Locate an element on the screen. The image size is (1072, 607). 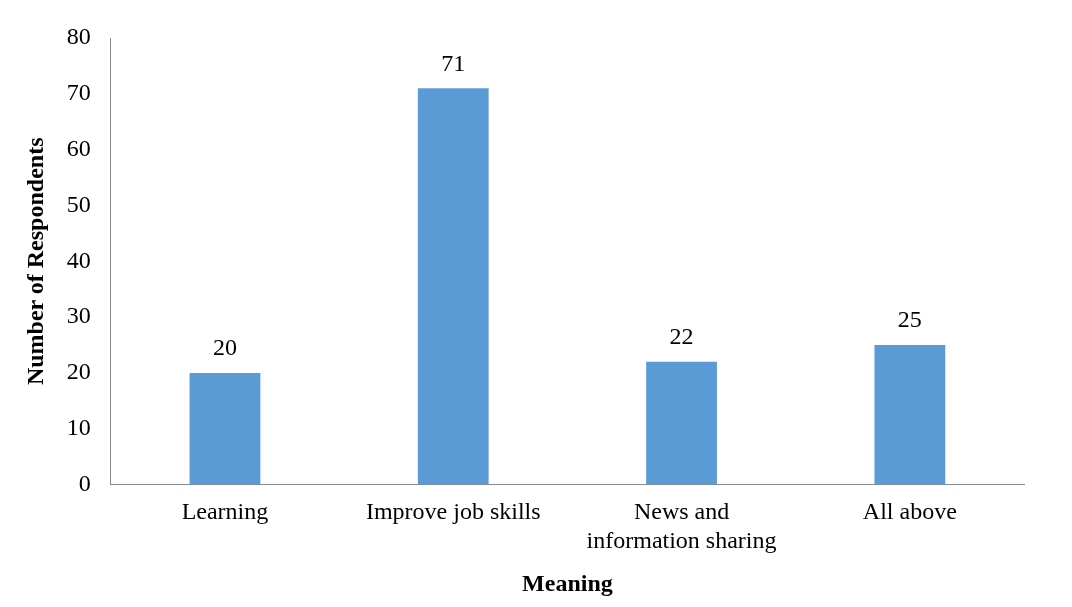
y-tick-label: 20 is located at coordinates (78, 371).